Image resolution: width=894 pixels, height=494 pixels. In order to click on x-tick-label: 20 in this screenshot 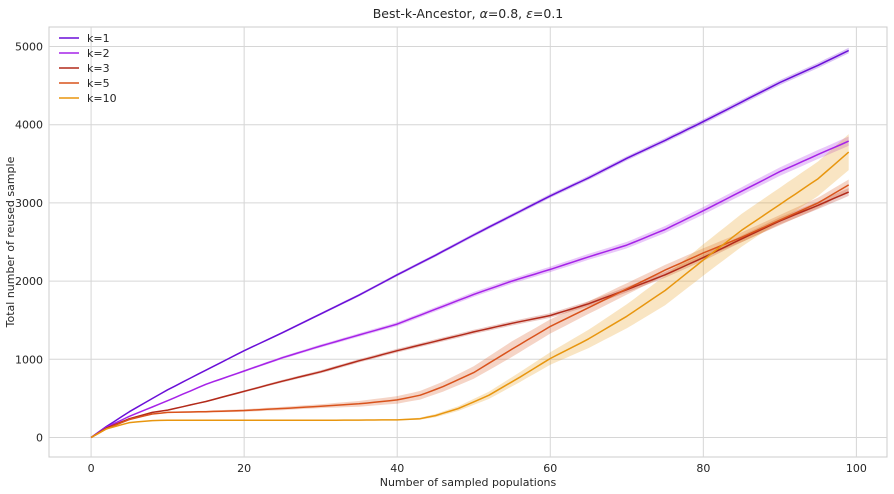, I will do `click(244, 468)`.